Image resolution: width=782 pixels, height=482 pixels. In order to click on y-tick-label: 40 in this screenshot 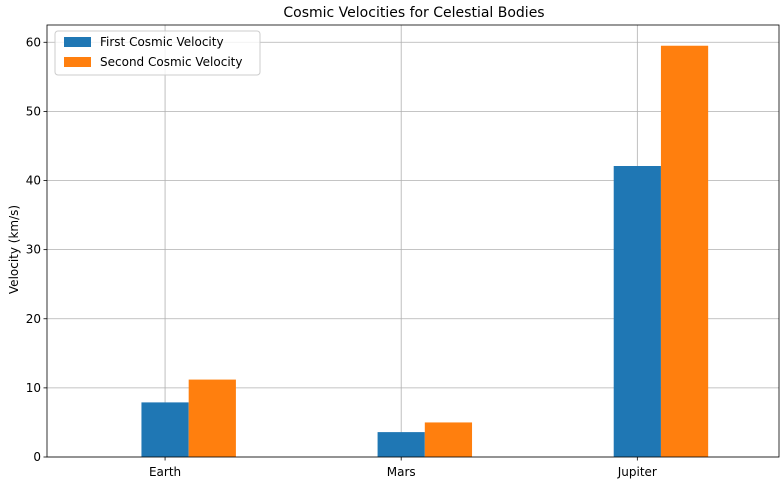, I will do `click(33, 181)`.